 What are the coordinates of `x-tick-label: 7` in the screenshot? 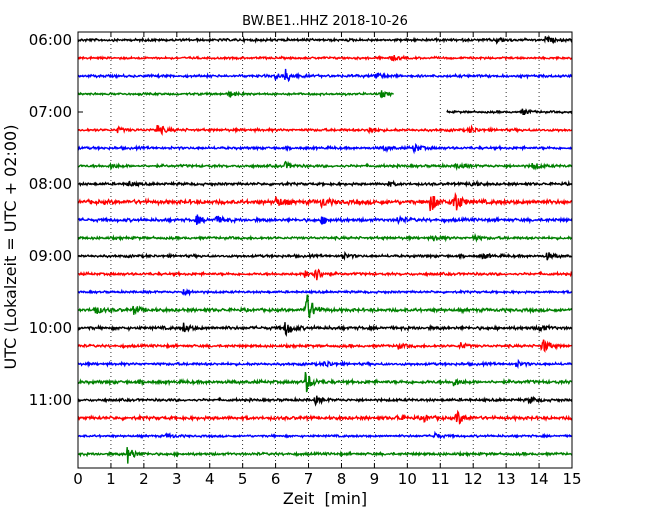 It's located at (309, 479).